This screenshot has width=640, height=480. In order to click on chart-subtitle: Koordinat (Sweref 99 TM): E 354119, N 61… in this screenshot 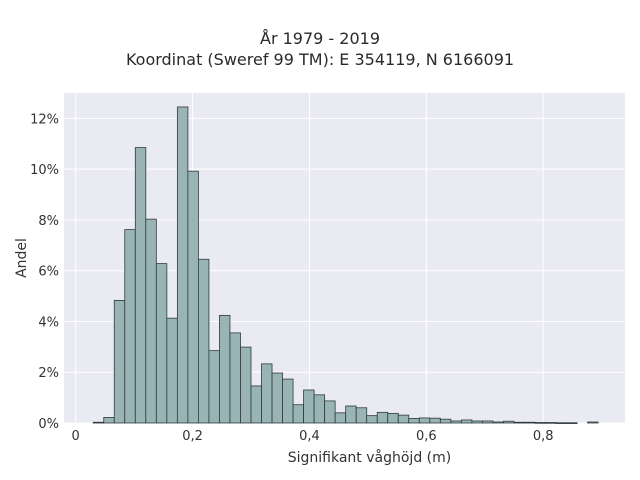, I will do `click(320, 59)`.